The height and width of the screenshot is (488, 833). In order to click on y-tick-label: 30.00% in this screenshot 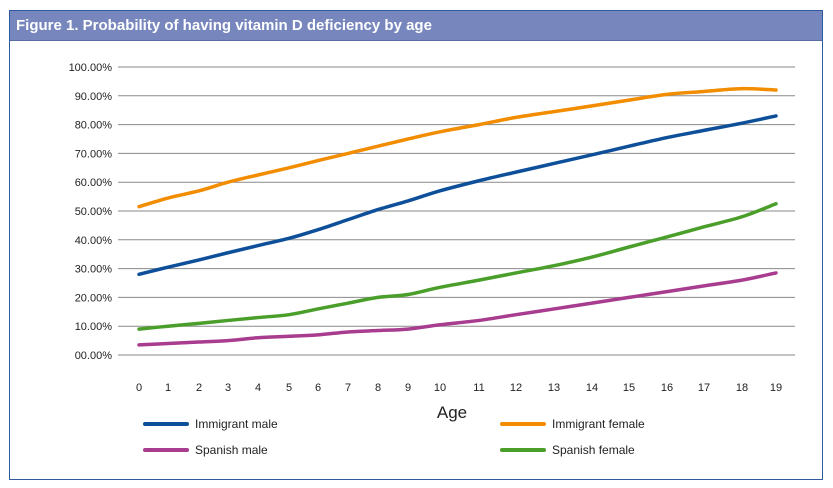, I will do `click(94, 270)`.